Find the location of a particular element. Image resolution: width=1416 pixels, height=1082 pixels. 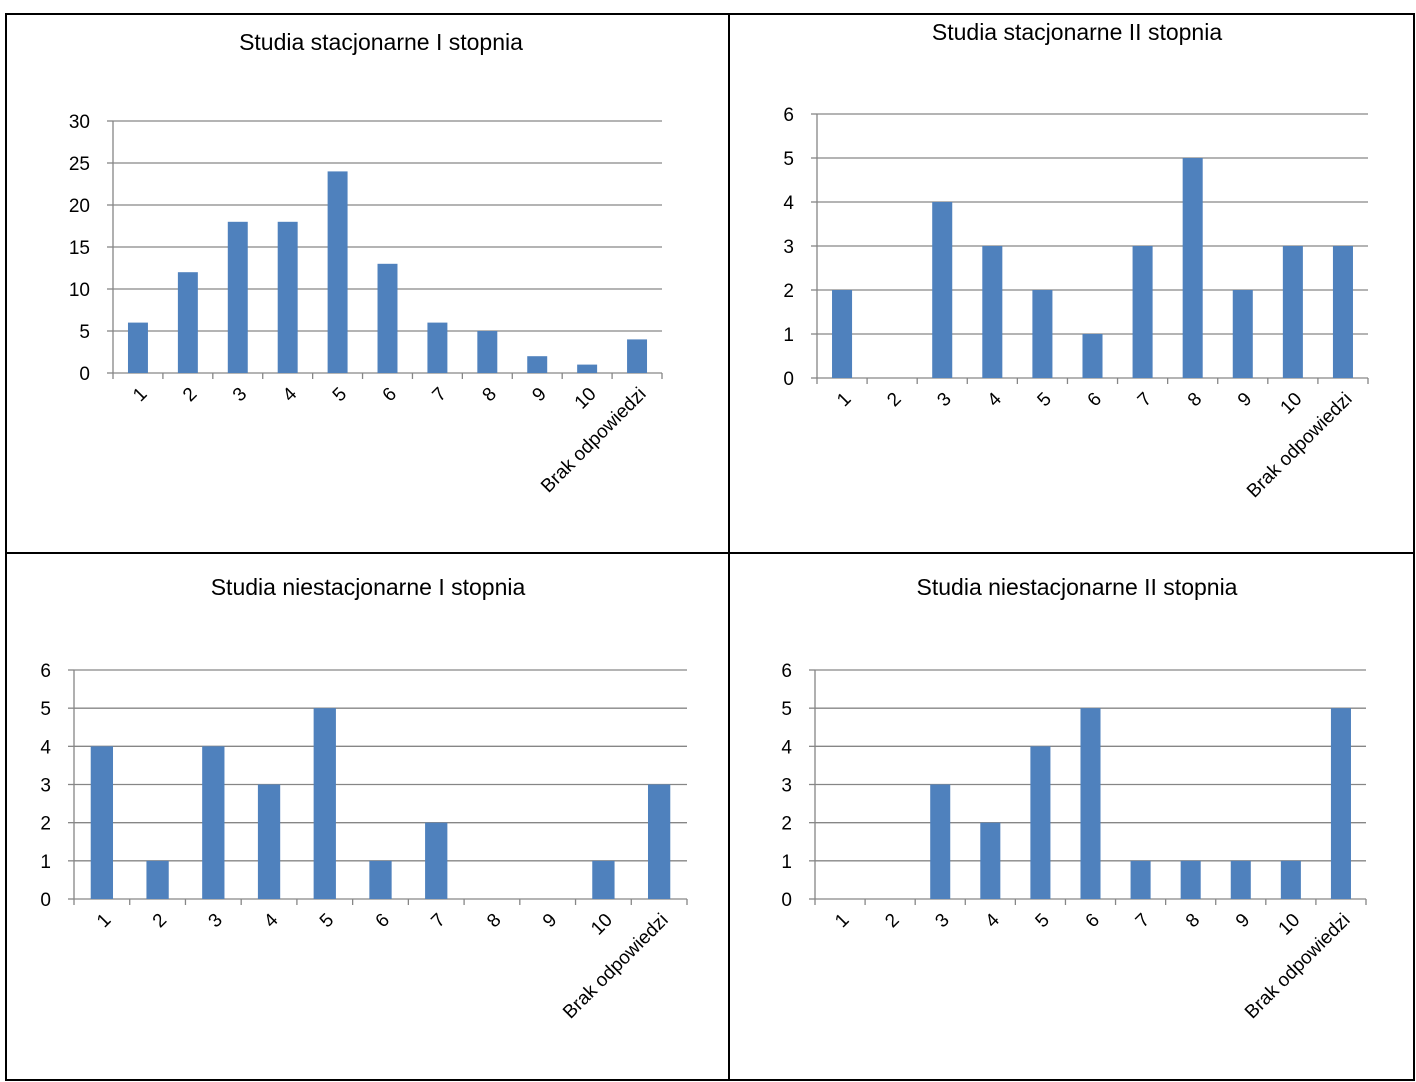

chart-title: Studia stacjonarne II stopnia is located at coordinates (1077, 32).